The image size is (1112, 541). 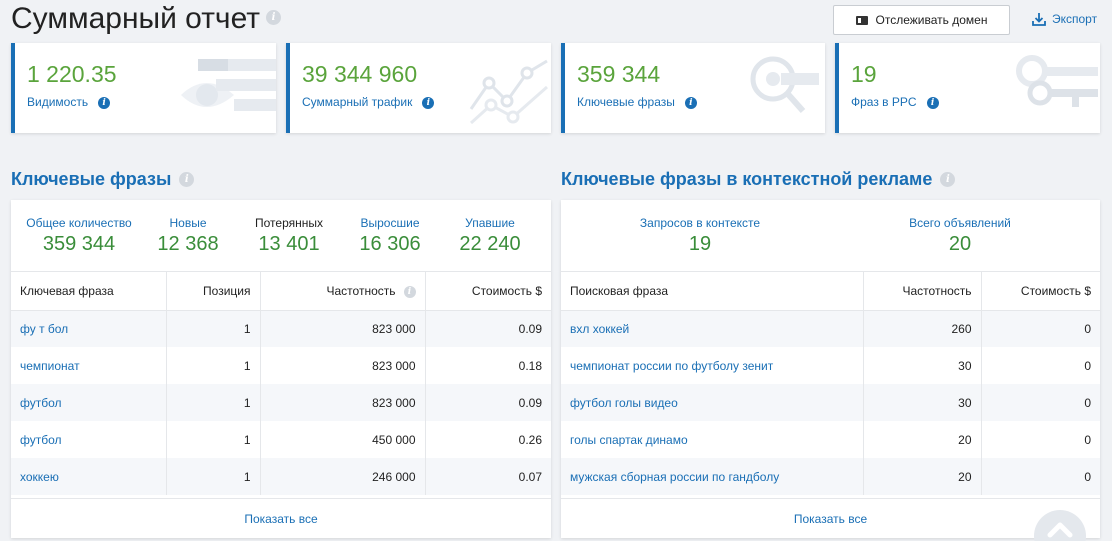 What do you see at coordinates (135, 18) in the screenshot?
I see `page-title-text: Суммарный отчет` at bounding box center [135, 18].